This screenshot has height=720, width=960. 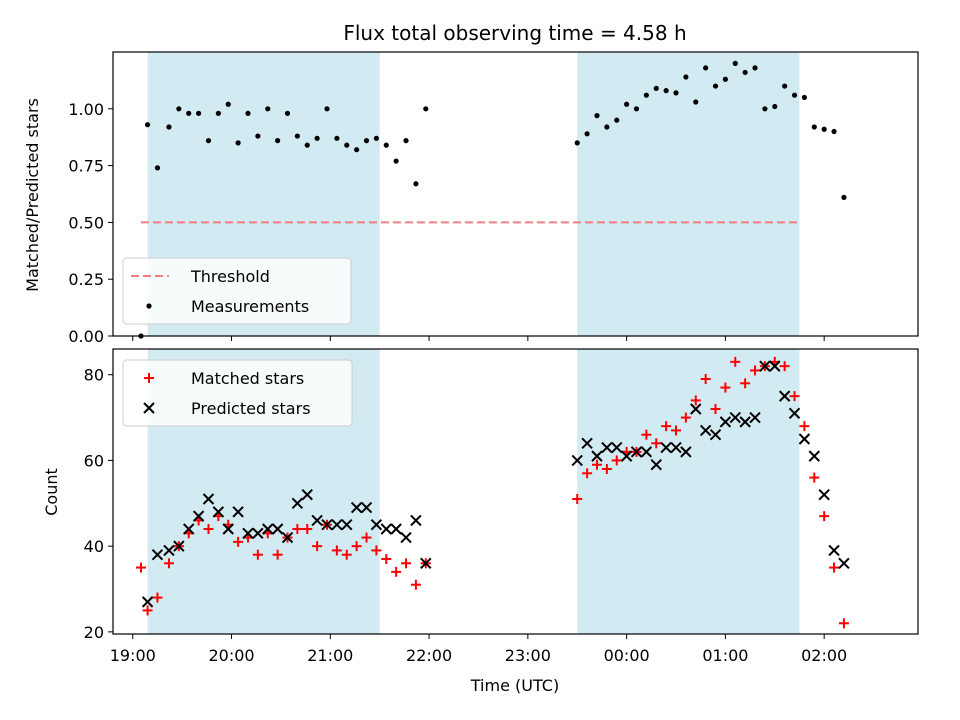 I want to click on x-tick-label: 00:00, so click(x=627, y=655).